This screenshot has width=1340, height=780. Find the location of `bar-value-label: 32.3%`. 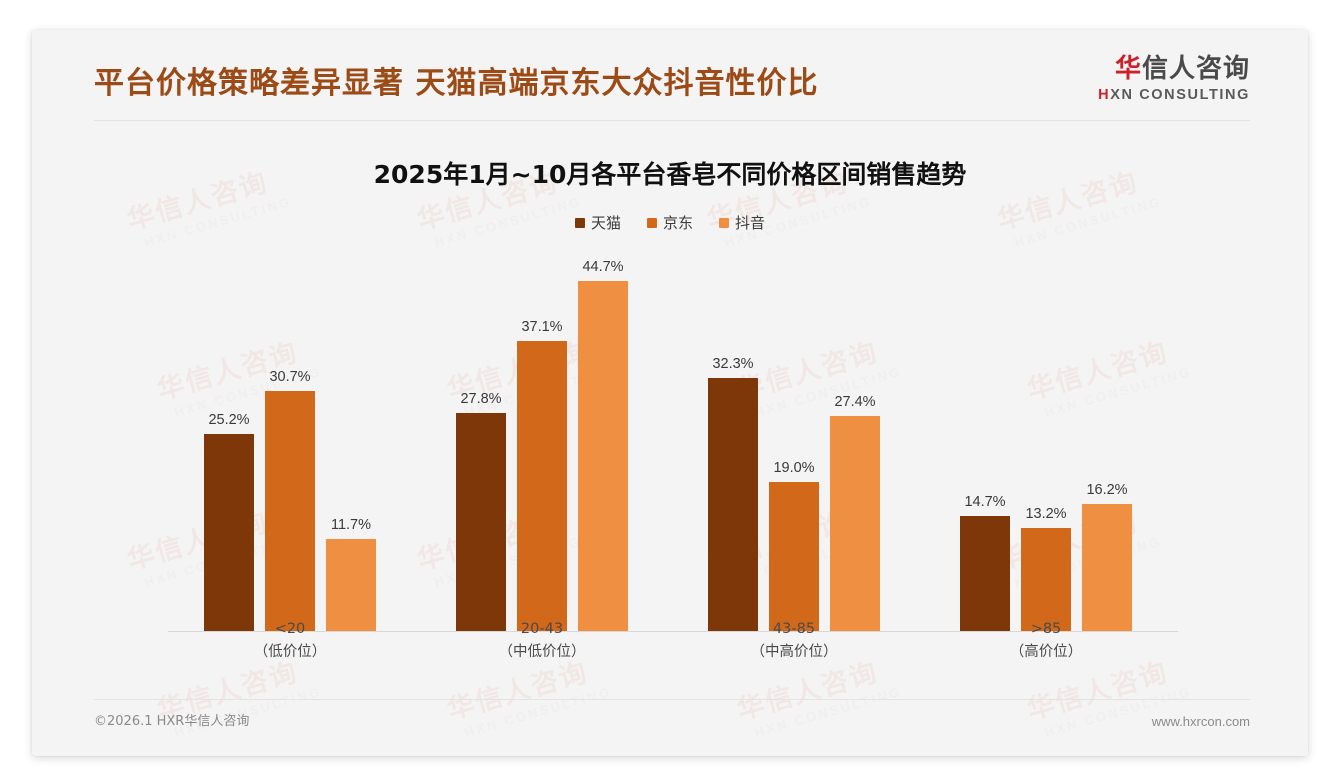

bar-value-label: 32.3% is located at coordinates (733, 364).